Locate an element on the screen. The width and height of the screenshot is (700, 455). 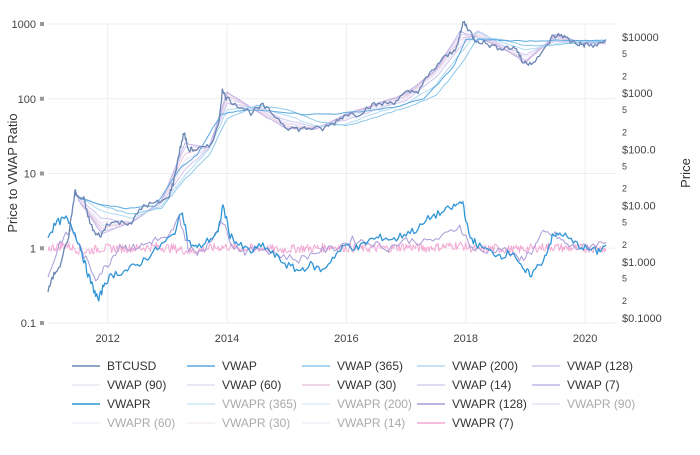
legend-item: VWAPR (30) is located at coordinates (238, 423).